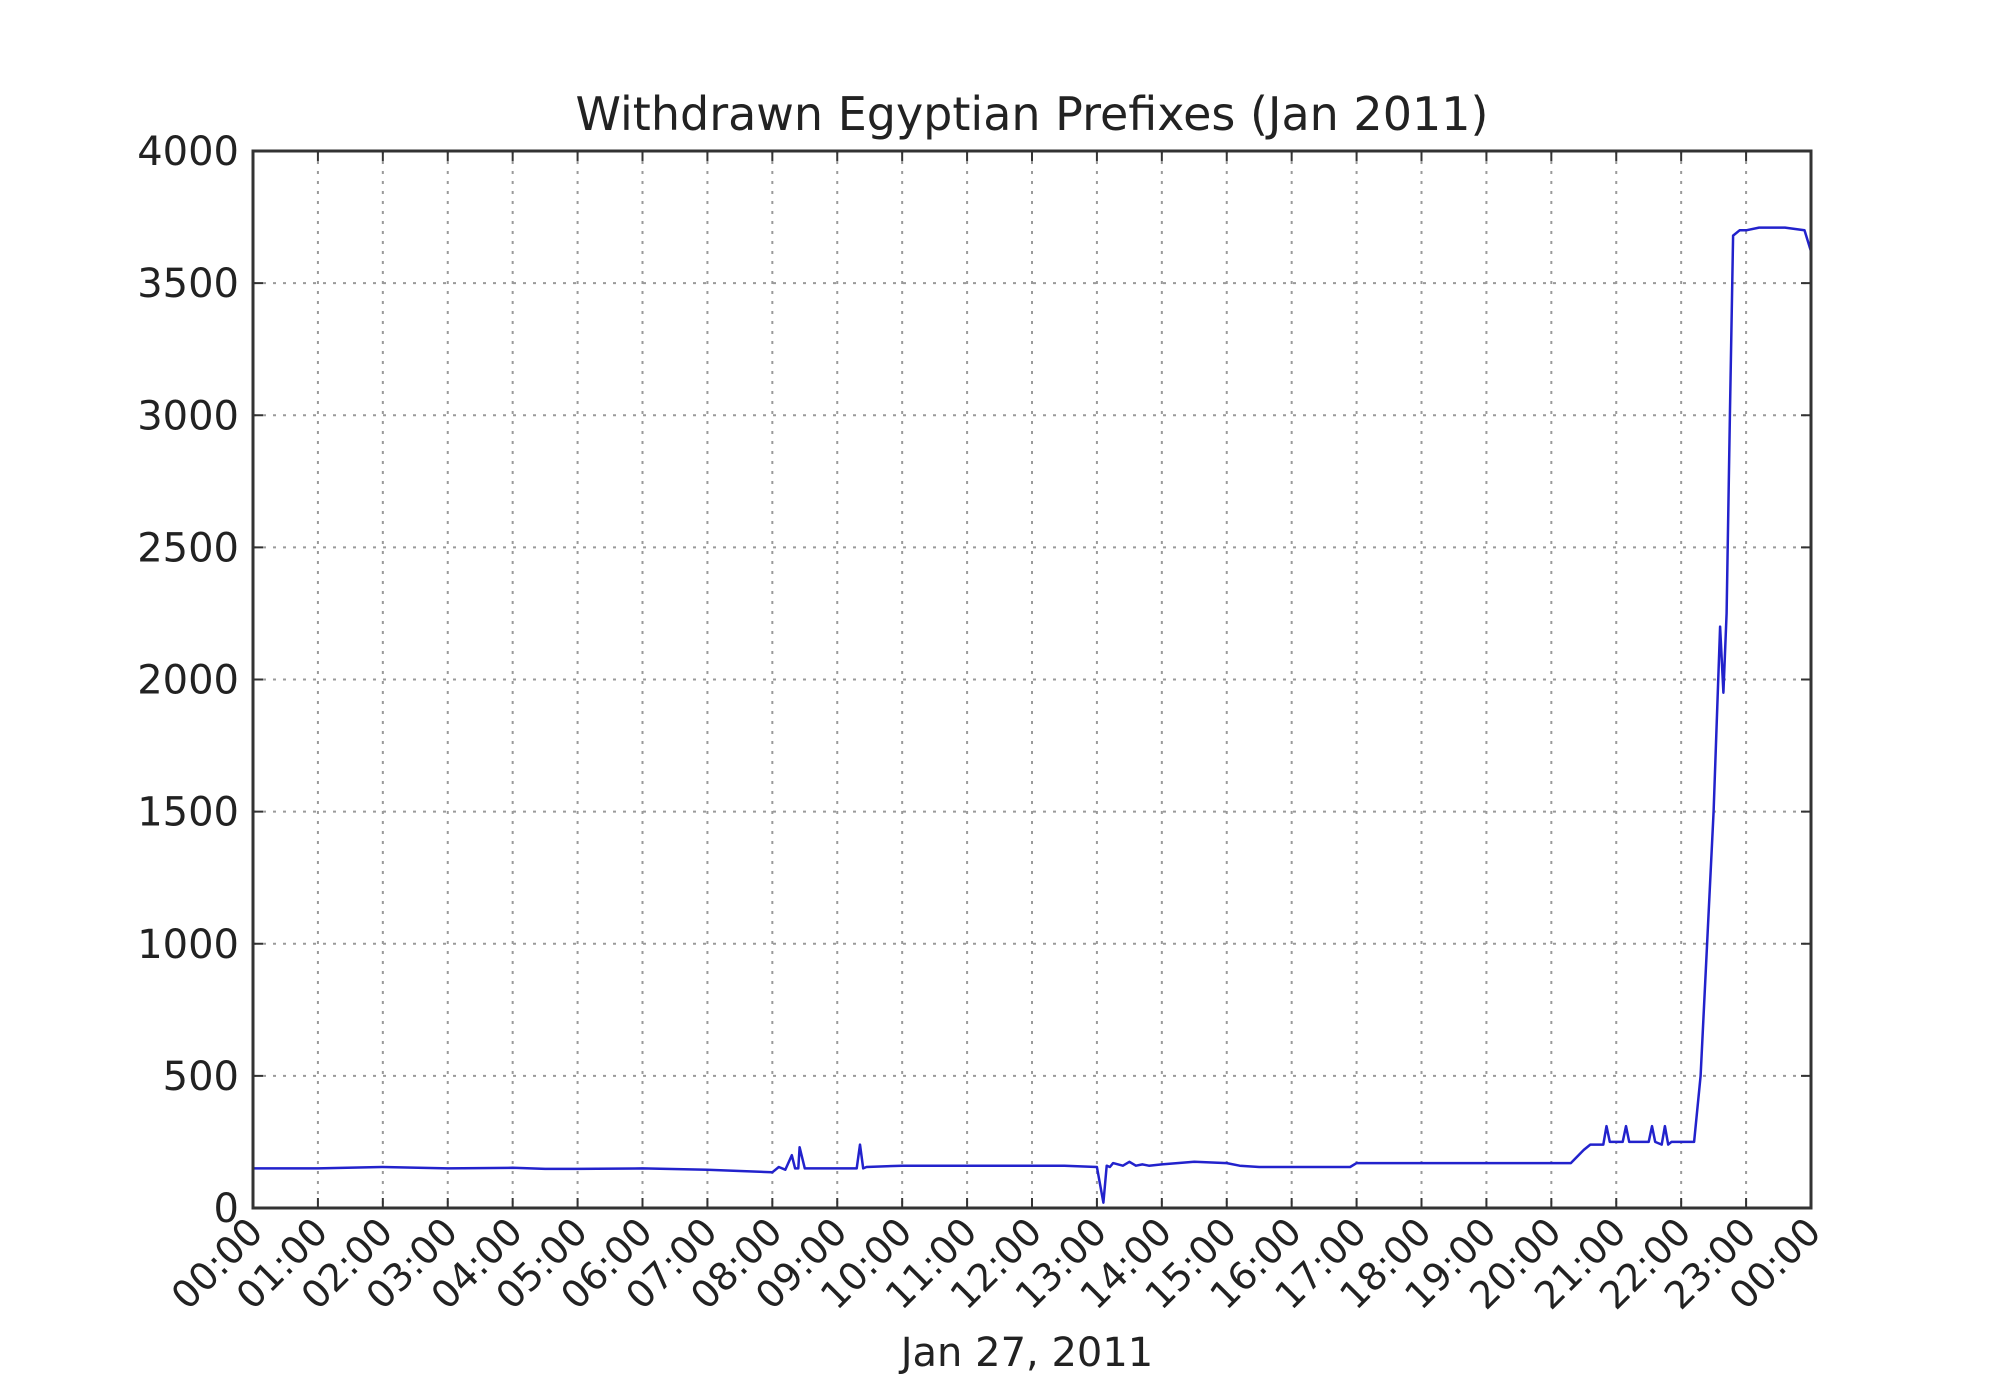  Describe the element at coordinates (188, 284) in the screenshot. I see `y-tick-label: 3500` at that location.